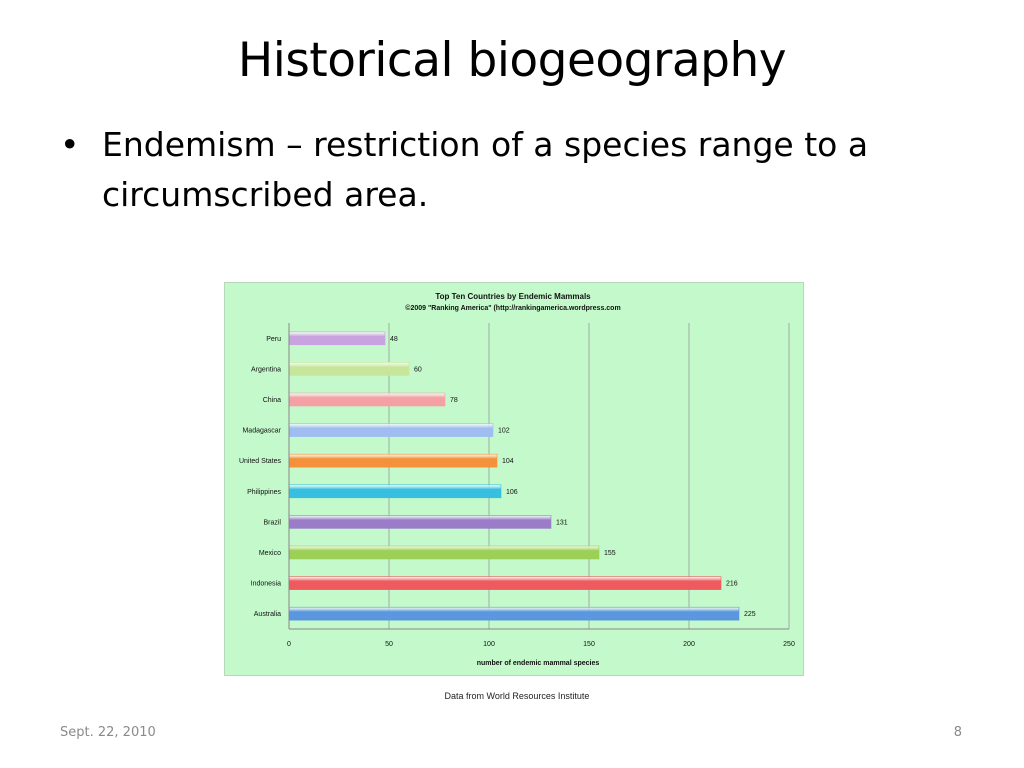 The width and height of the screenshot is (1024, 768). Describe the element at coordinates (505, 583) in the screenshot. I see `bar-indonesia` at that location.